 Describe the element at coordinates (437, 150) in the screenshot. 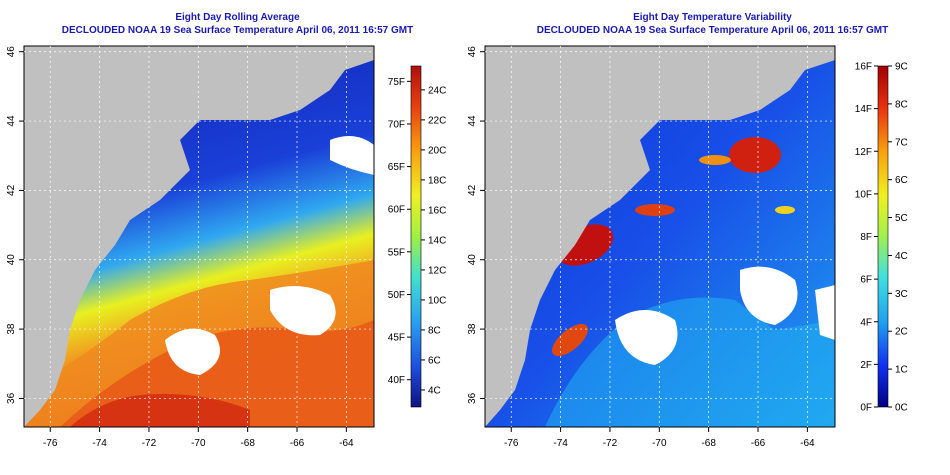

I see `colorbar-label: 20C` at that location.